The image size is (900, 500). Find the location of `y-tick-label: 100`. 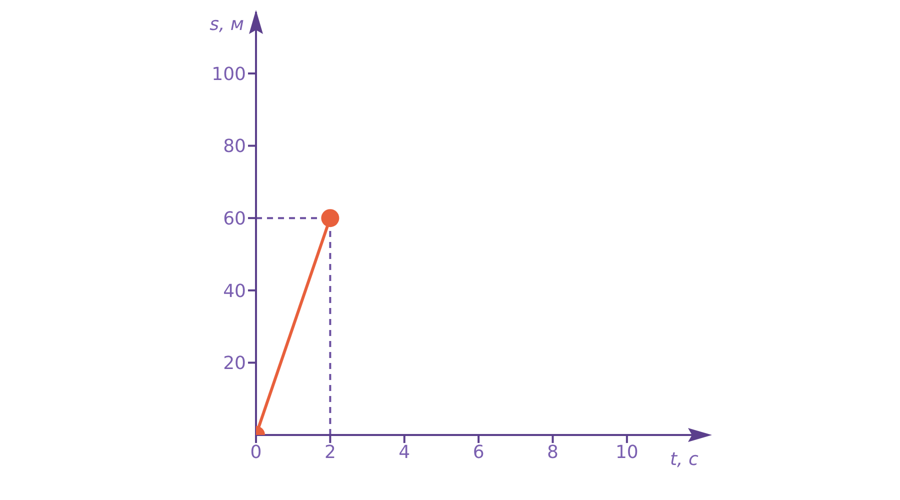

y-tick-label: 100 is located at coordinates (229, 74).